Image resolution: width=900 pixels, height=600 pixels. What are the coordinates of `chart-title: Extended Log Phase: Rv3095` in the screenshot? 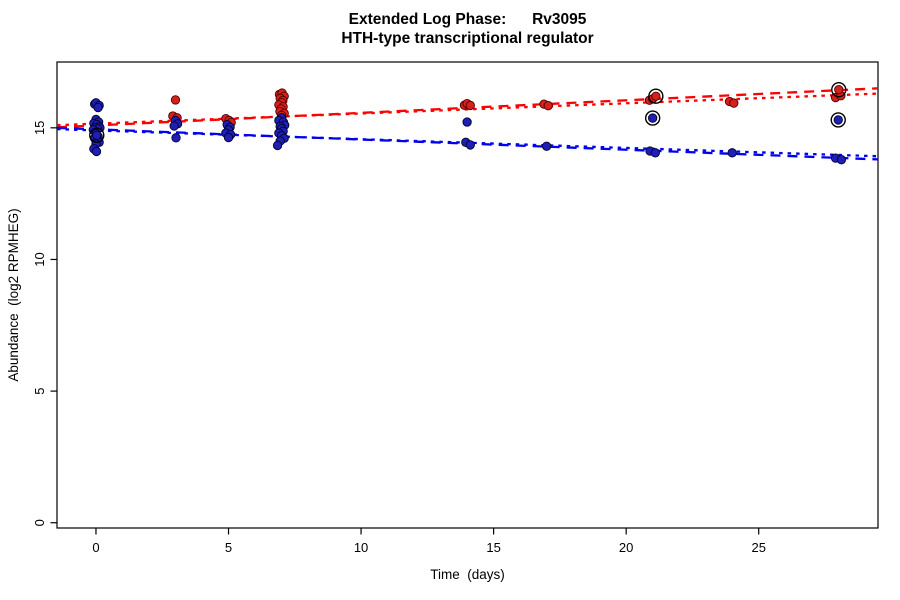 It's located at (468, 19).